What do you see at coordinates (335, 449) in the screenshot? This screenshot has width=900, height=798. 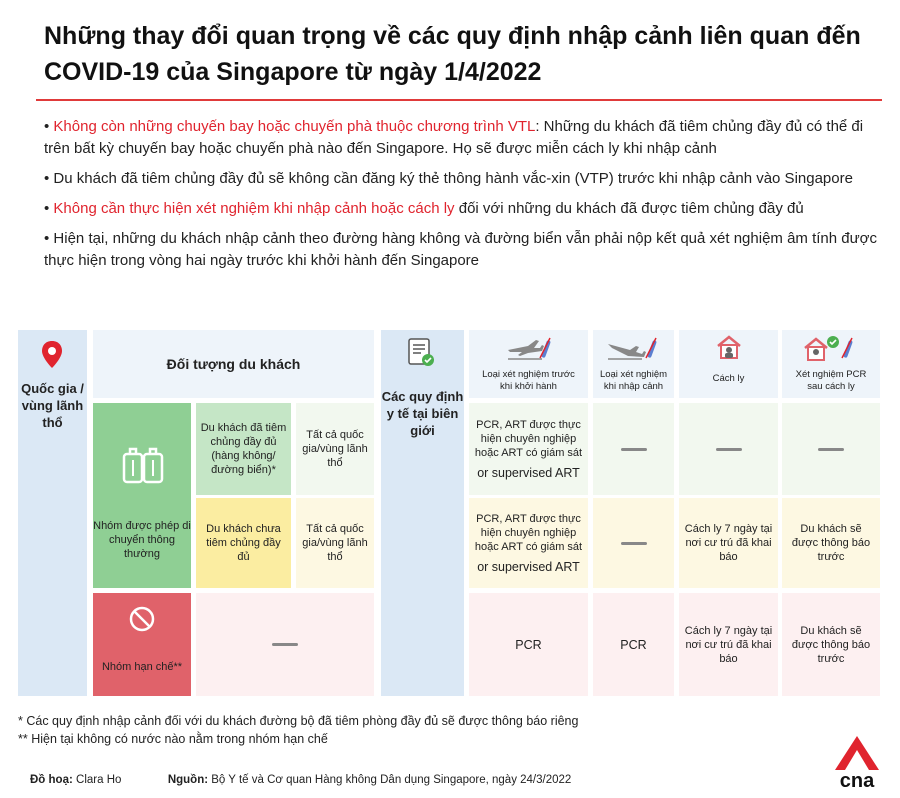 I see `vaccinated-countries-cell: Tất cả quốc gia/vùng lãnh thổ` at bounding box center [335, 449].